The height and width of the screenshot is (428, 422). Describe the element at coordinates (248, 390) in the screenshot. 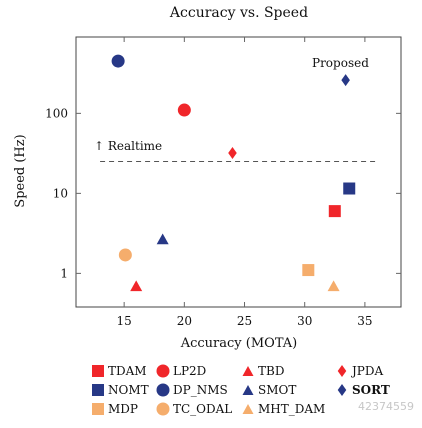

I see `legend-marker-smot` at that location.